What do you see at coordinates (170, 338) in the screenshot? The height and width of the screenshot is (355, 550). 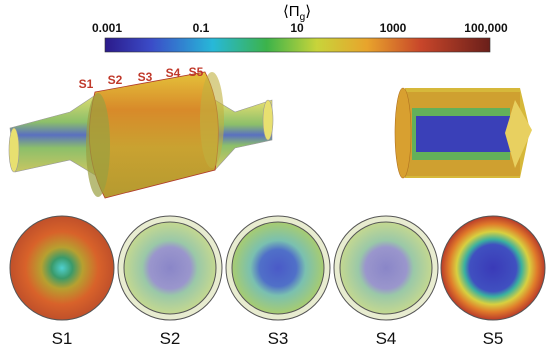 I see `section-label: S2` at bounding box center [170, 338].